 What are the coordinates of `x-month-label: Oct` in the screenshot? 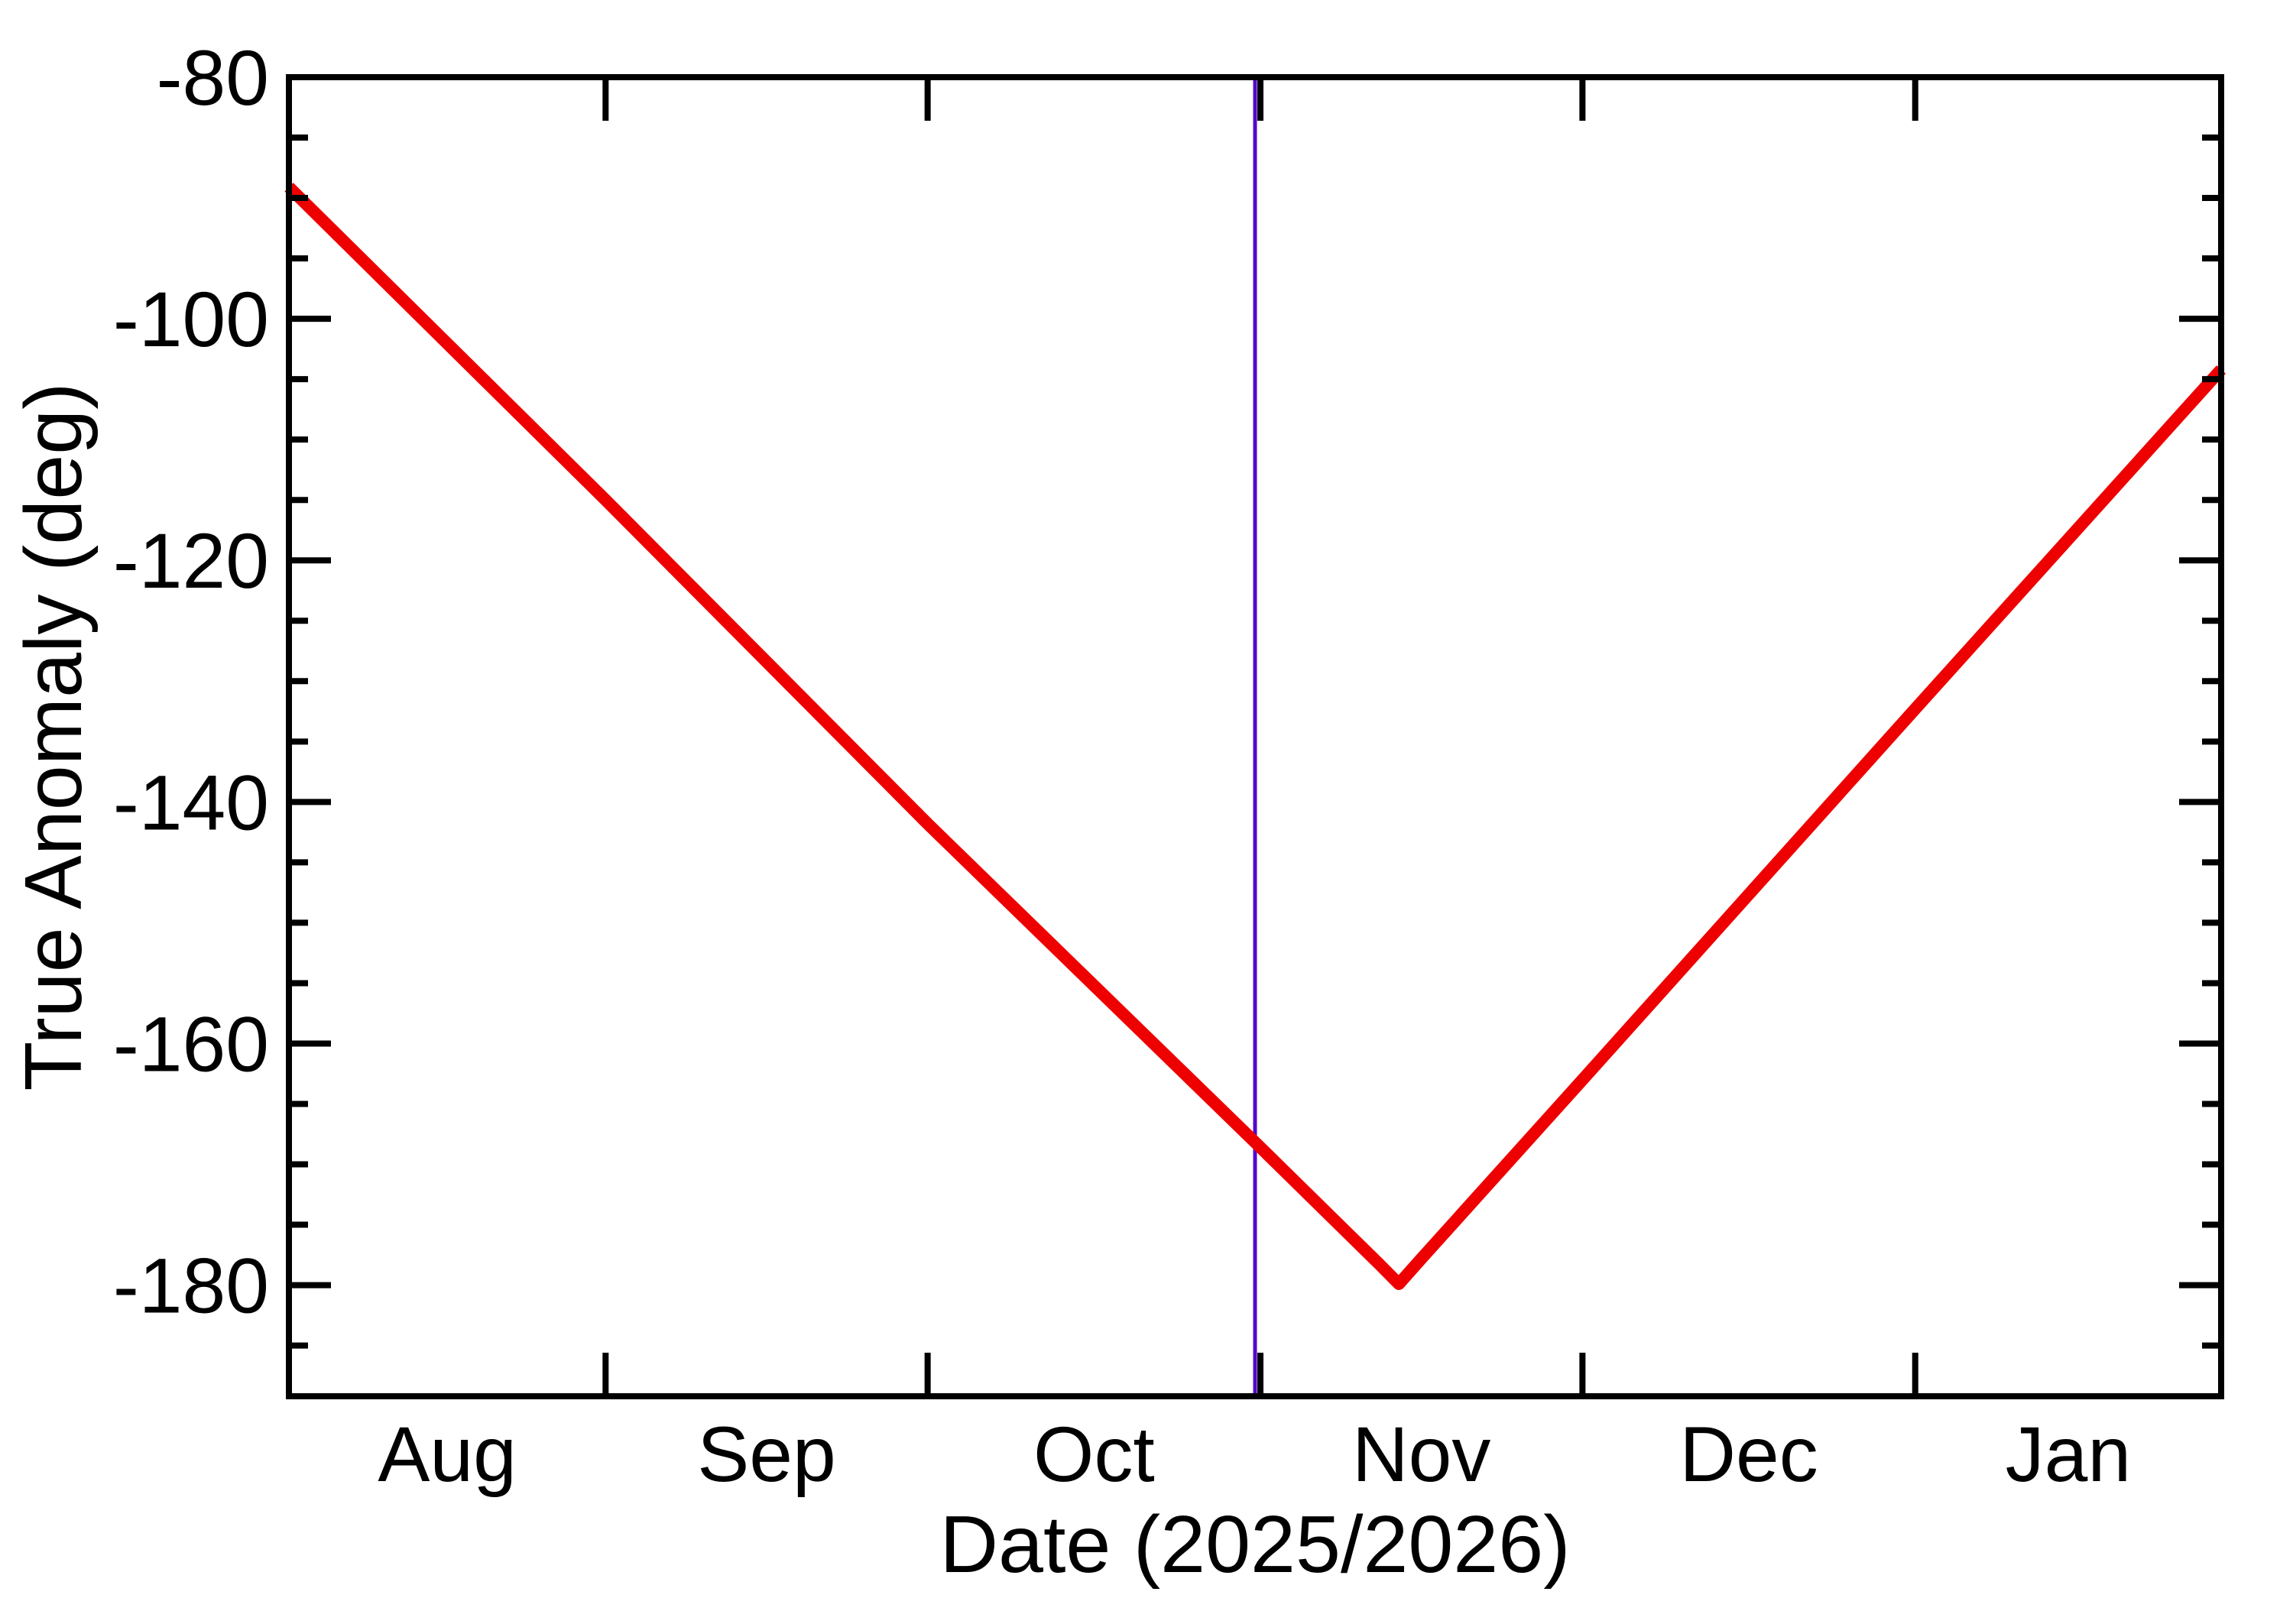 It's located at (1094, 1454).